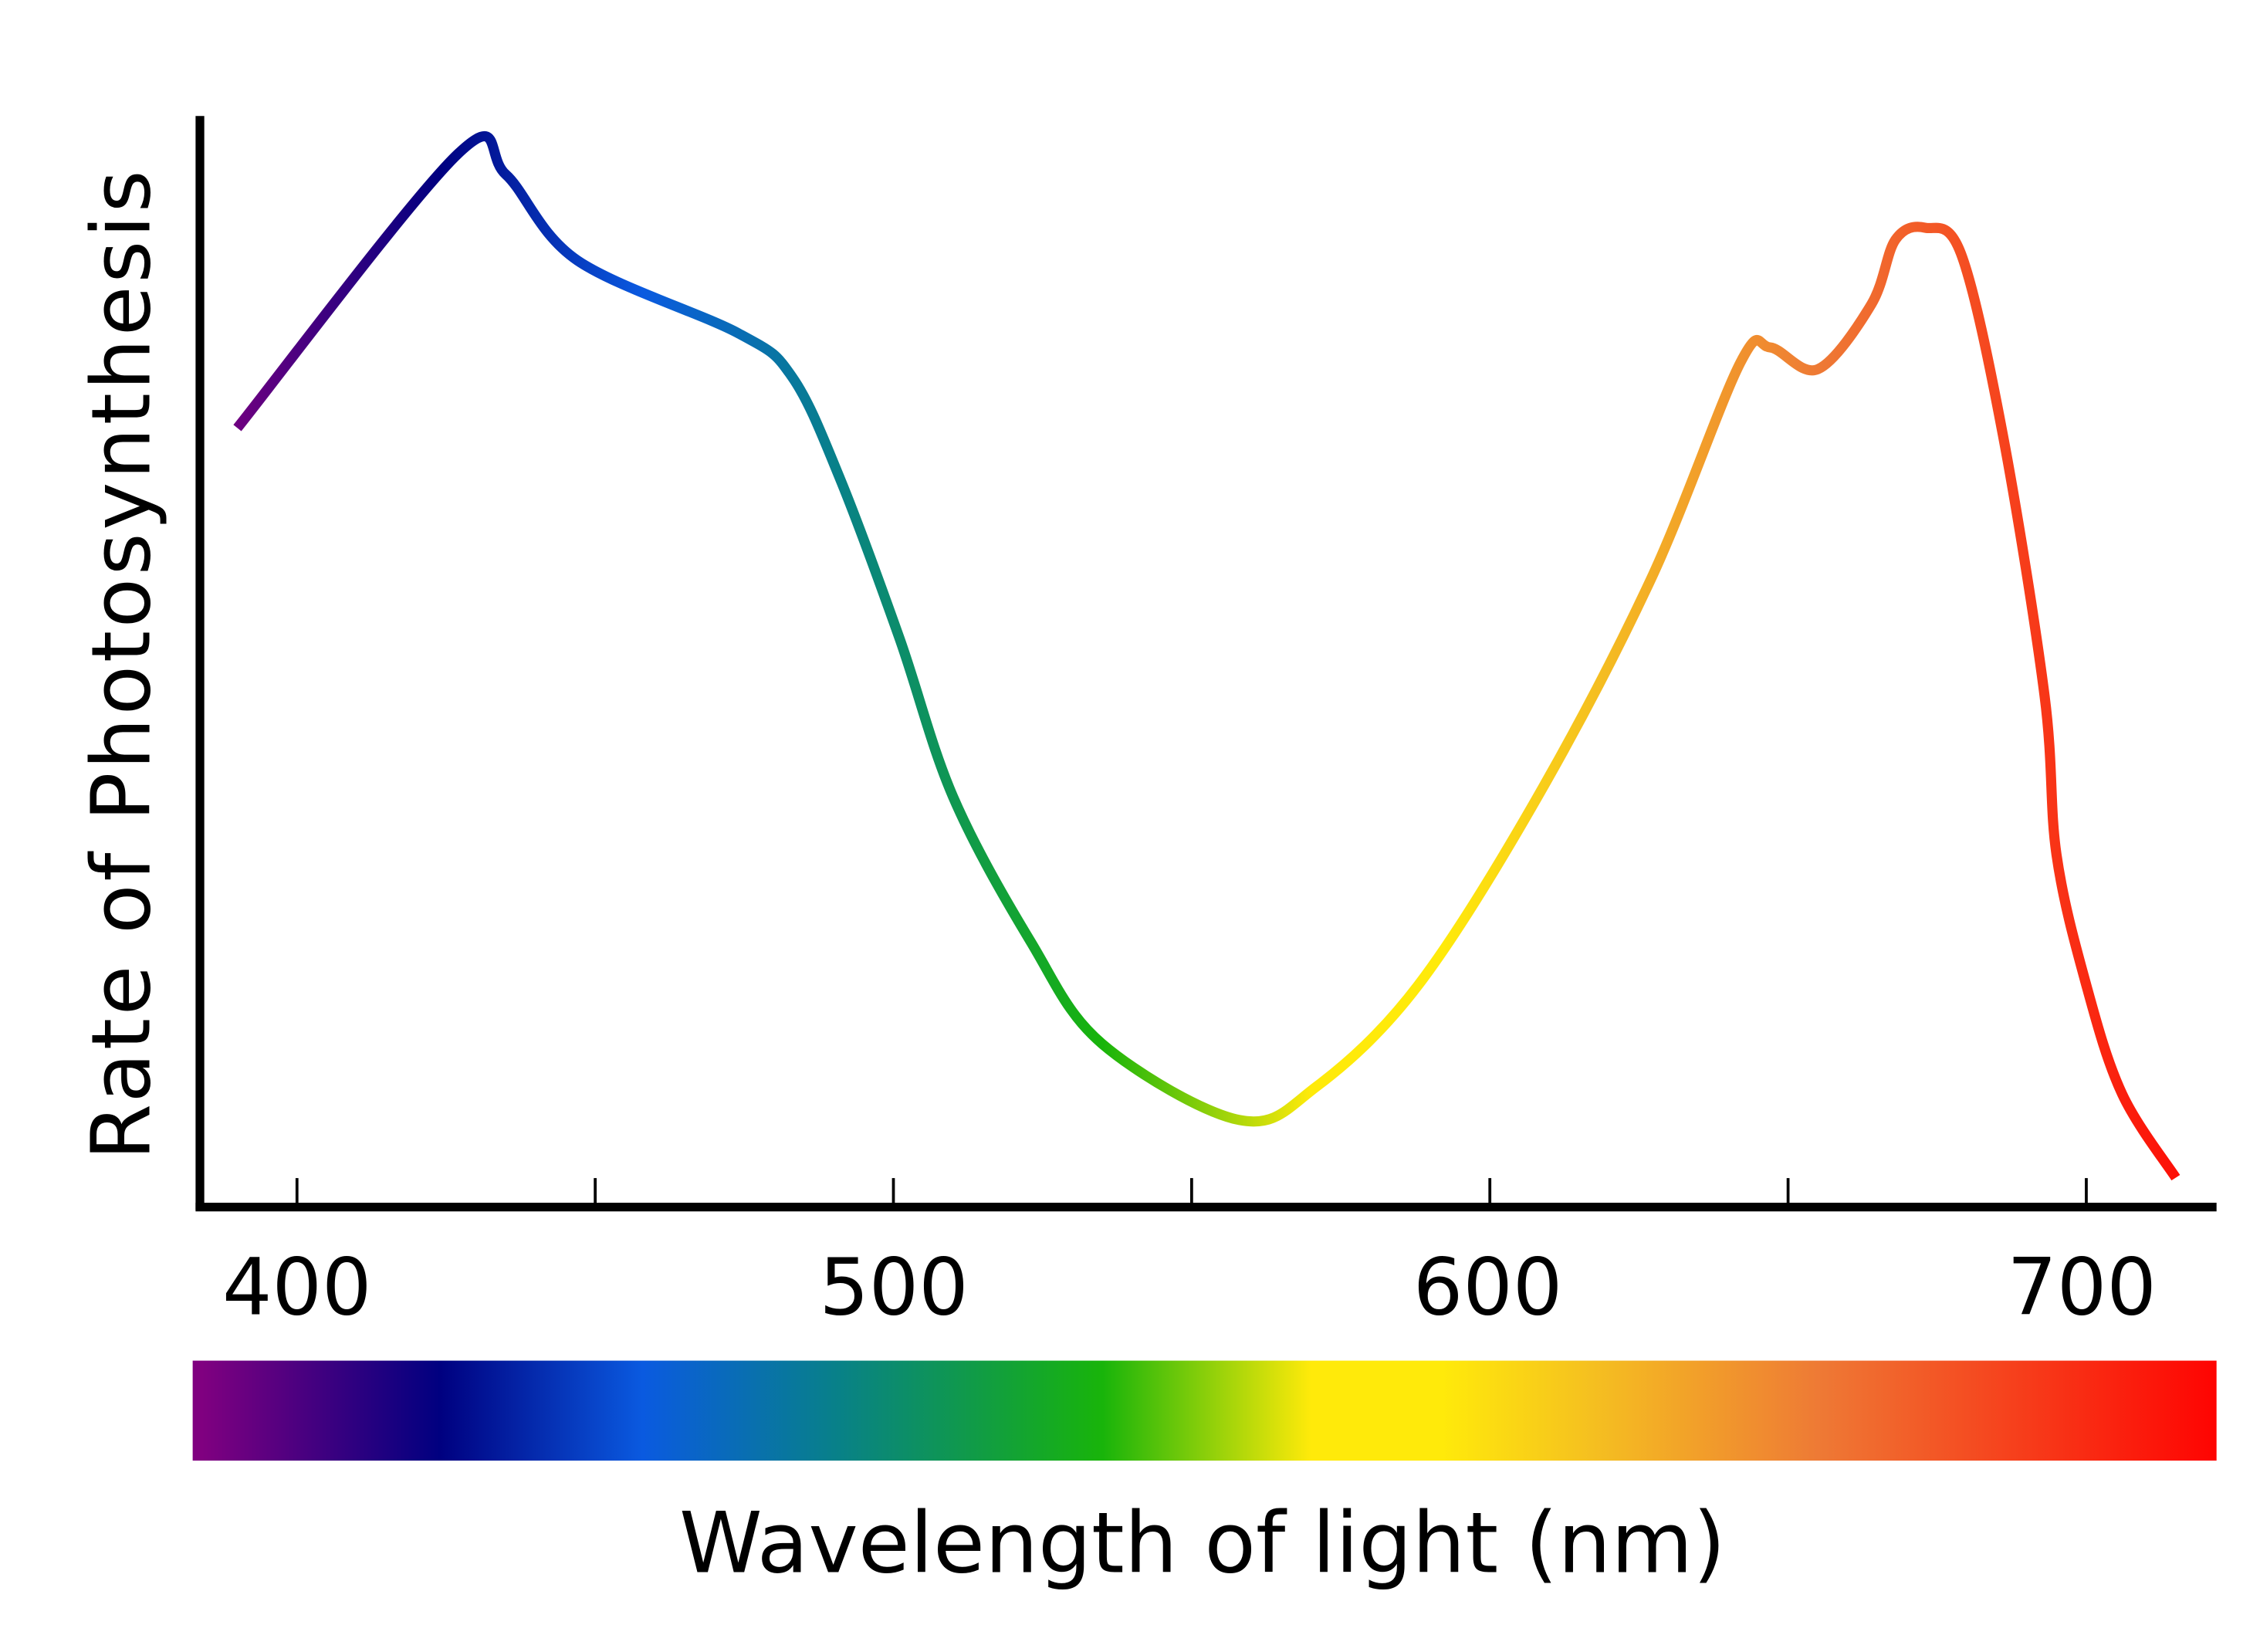 This screenshot has width=2260, height=1652. Describe the element at coordinates (296, 1287) in the screenshot. I see `x-tick-label: 400` at that location.